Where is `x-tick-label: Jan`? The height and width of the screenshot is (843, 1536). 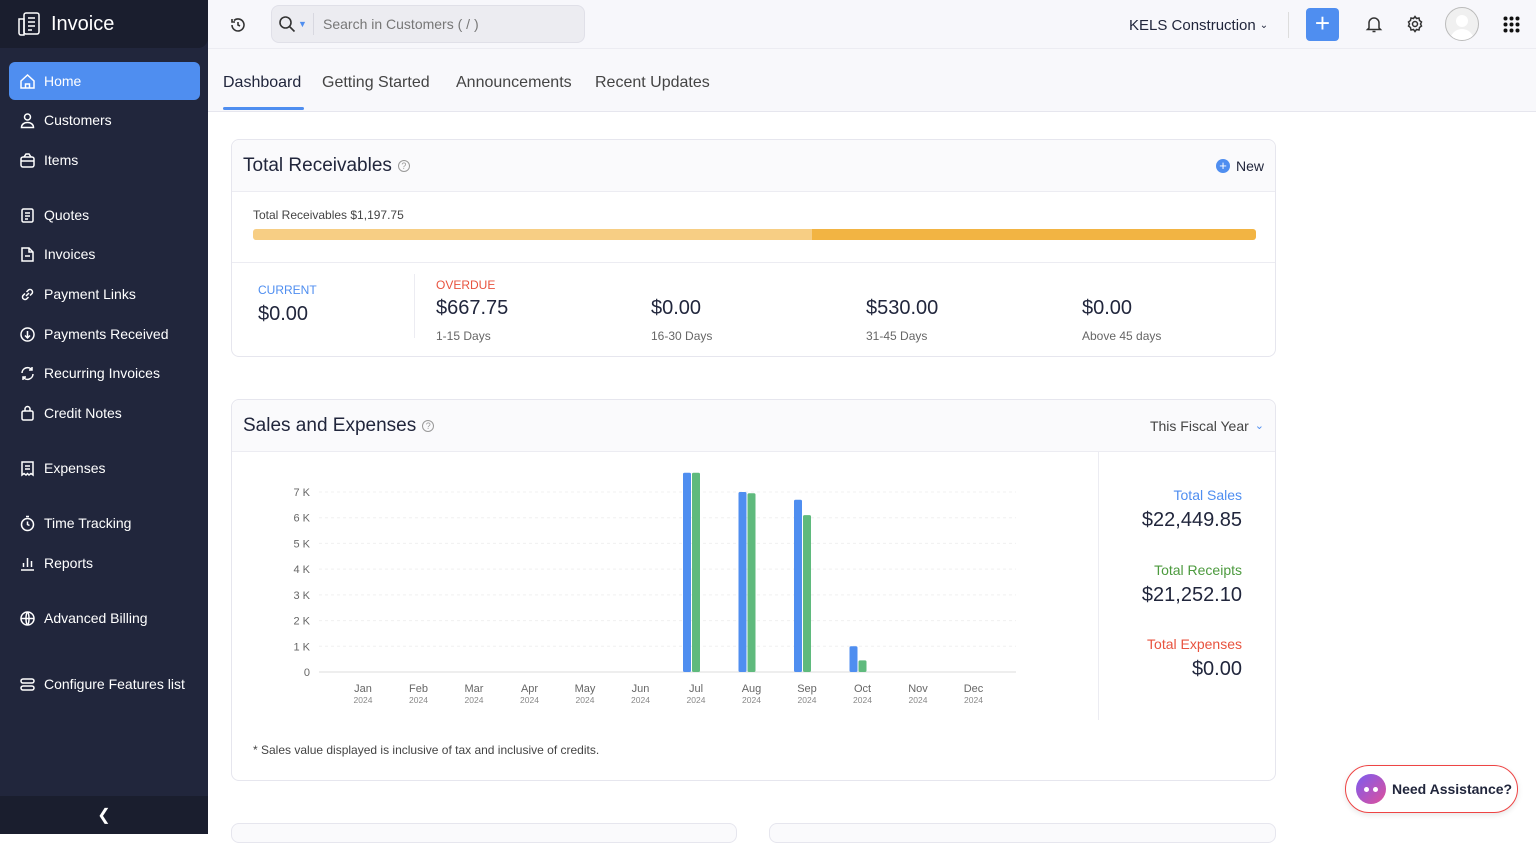
x-tick-label: Jan is located at coordinates (363, 689).